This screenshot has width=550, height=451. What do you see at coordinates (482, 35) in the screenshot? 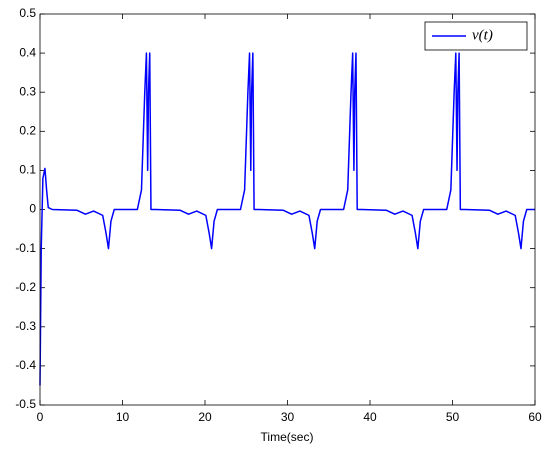
I see `legend-label: v(t)` at bounding box center [482, 35].